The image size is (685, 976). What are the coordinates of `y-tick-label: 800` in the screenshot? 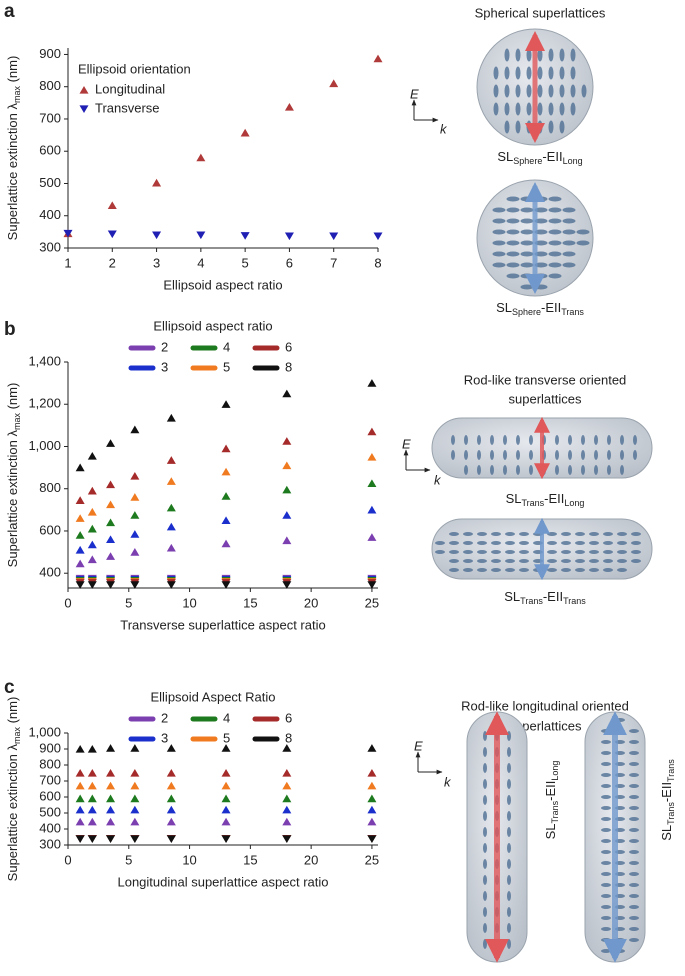 It's located at (50, 85).